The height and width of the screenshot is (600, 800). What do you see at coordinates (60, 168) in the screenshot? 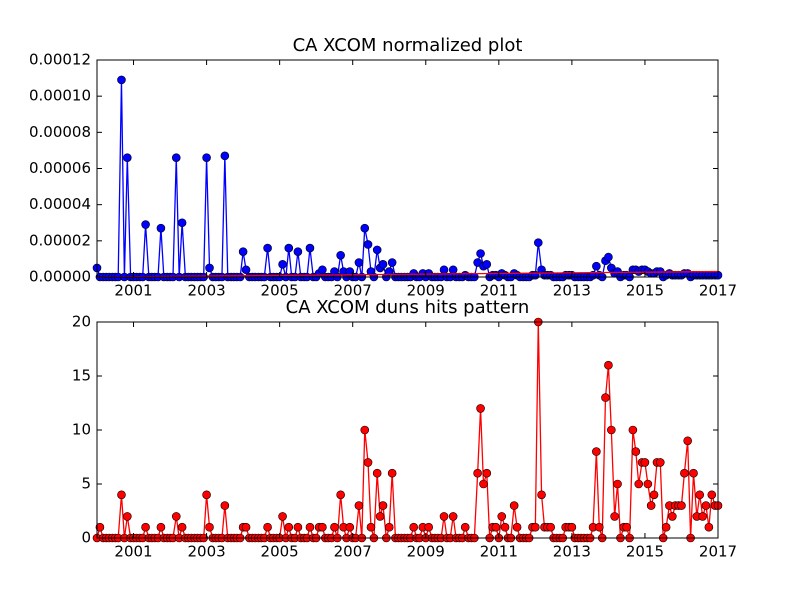
I see `y-tick-label: 0.00006` at bounding box center [60, 168].